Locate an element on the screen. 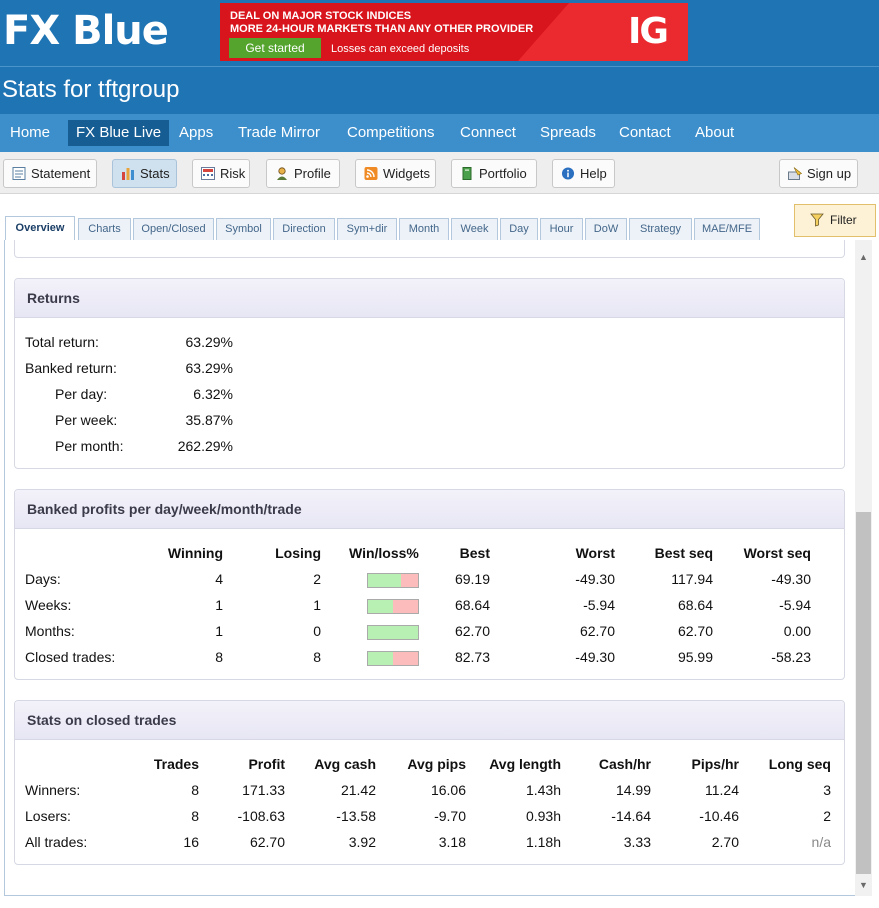 This screenshot has height=908, width=879. cell-winners-7: 3 is located at coordinates (827, 790).